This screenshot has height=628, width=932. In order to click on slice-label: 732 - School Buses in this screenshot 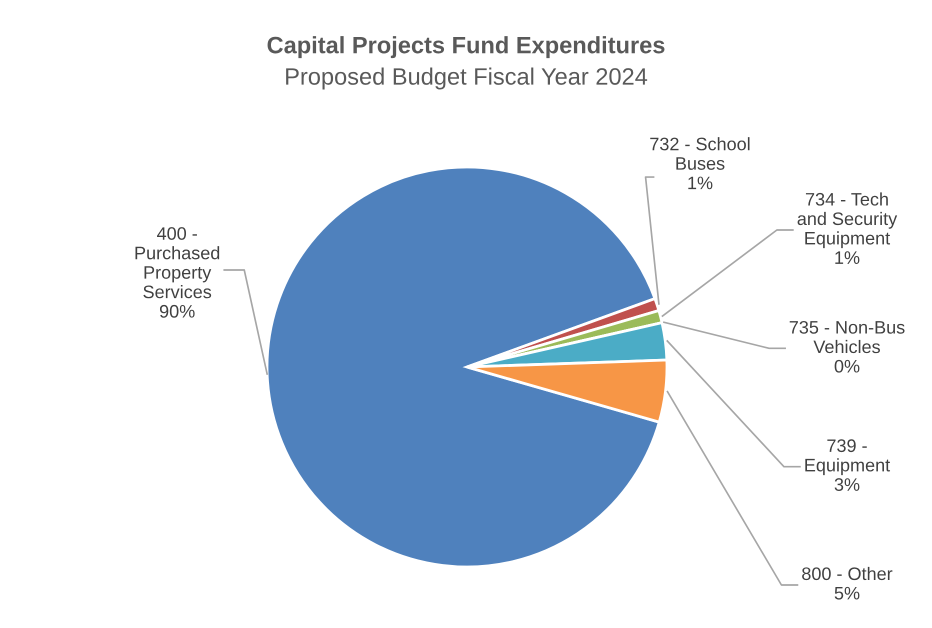, I will do `click(700, 153)`.